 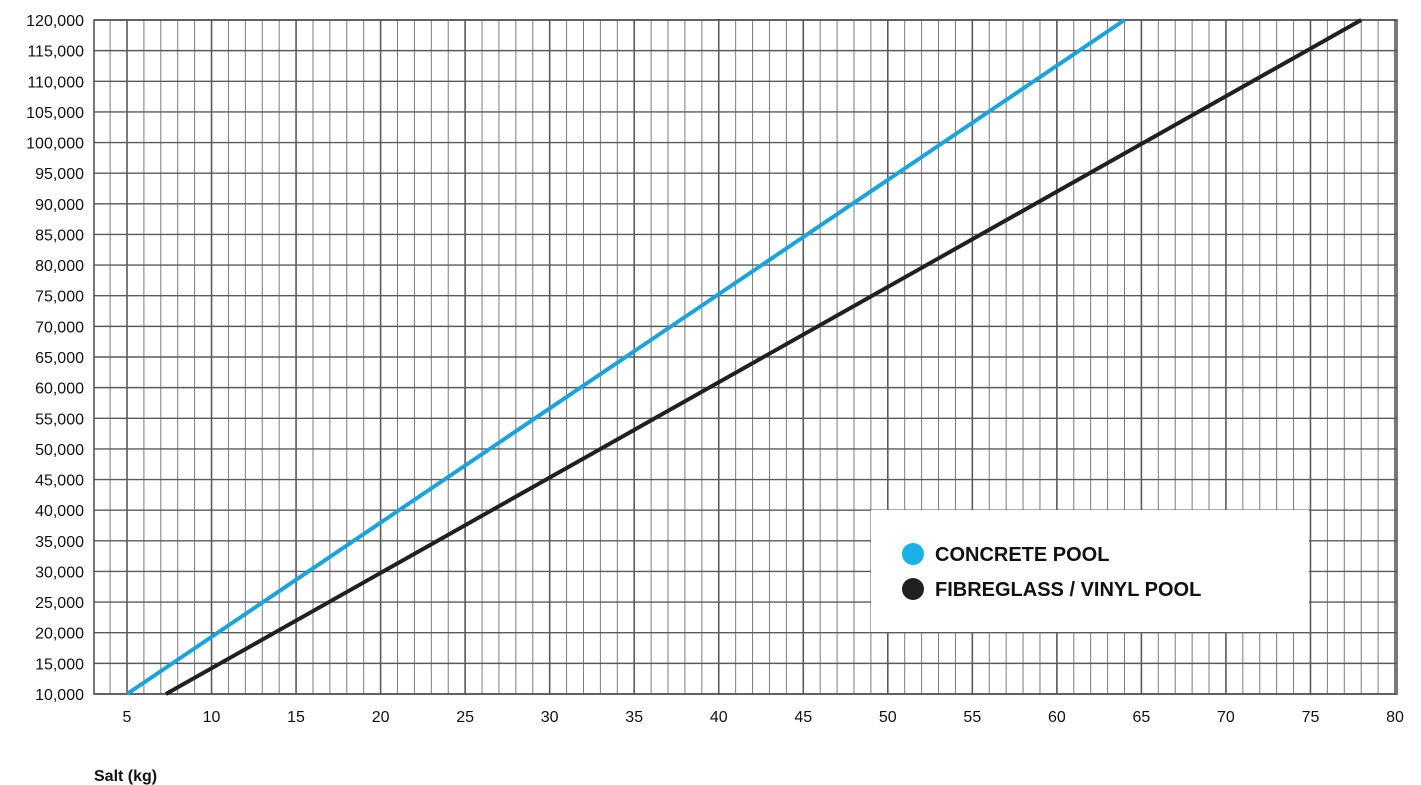 I want to click on legend-label-concrete-pool: CONCRETE POOL, so click(x=1022, y=555).